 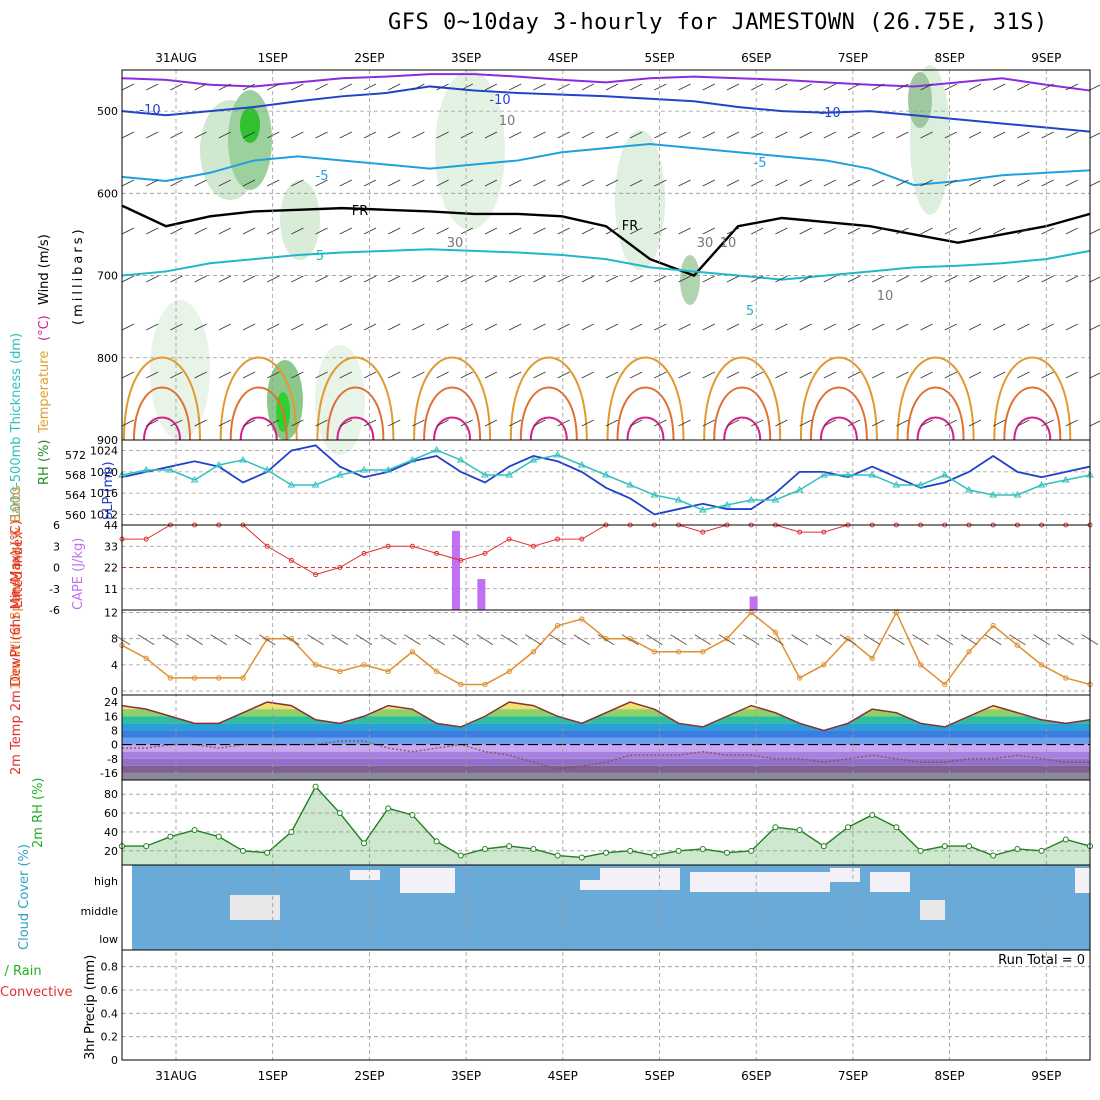 I want to click on rh-tick-label: 60, so click(x=111, y=813).